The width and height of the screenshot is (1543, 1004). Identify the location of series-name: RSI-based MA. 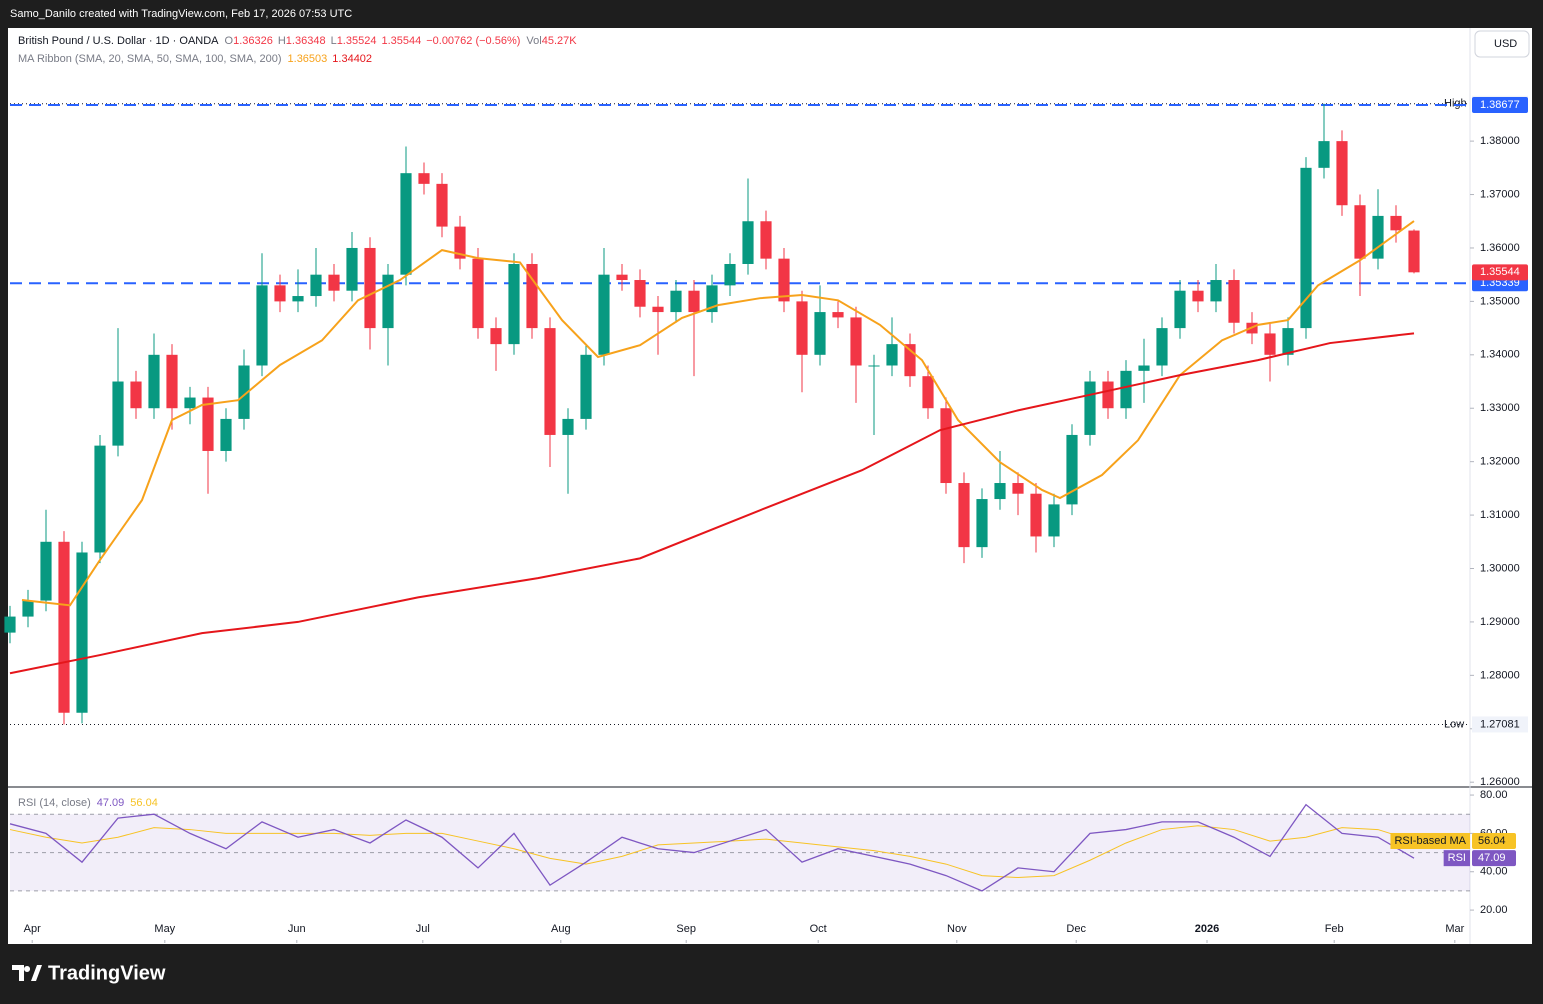
(1430, 841).